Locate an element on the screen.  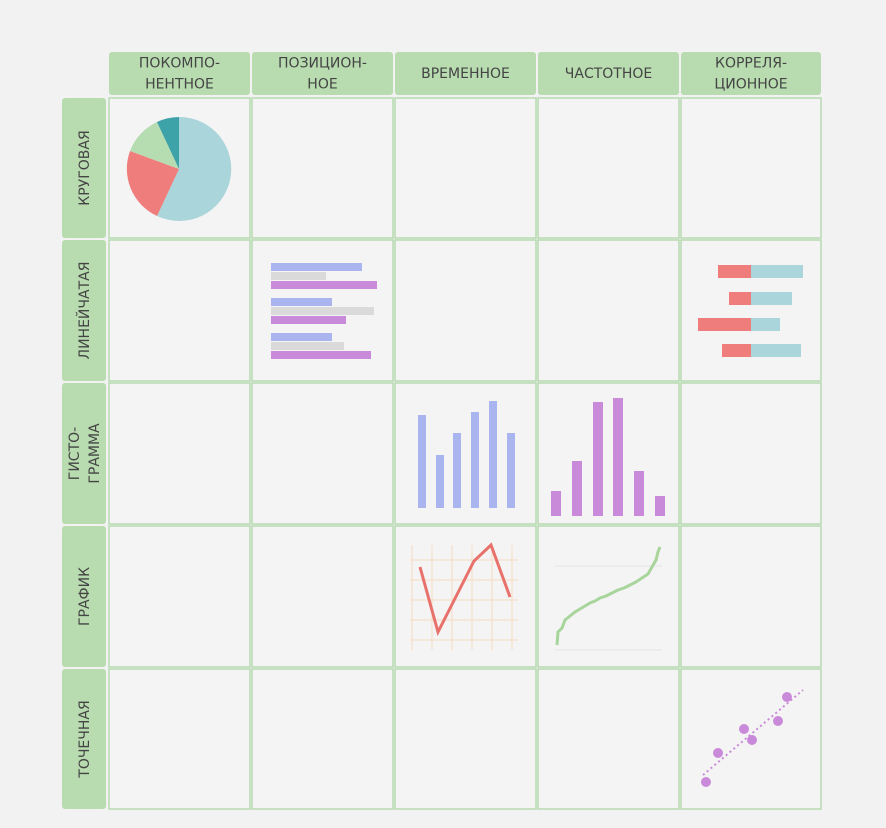
row-header-text: ЛИНЕЙЧАТАЯ is located at coordinates (84, 311).